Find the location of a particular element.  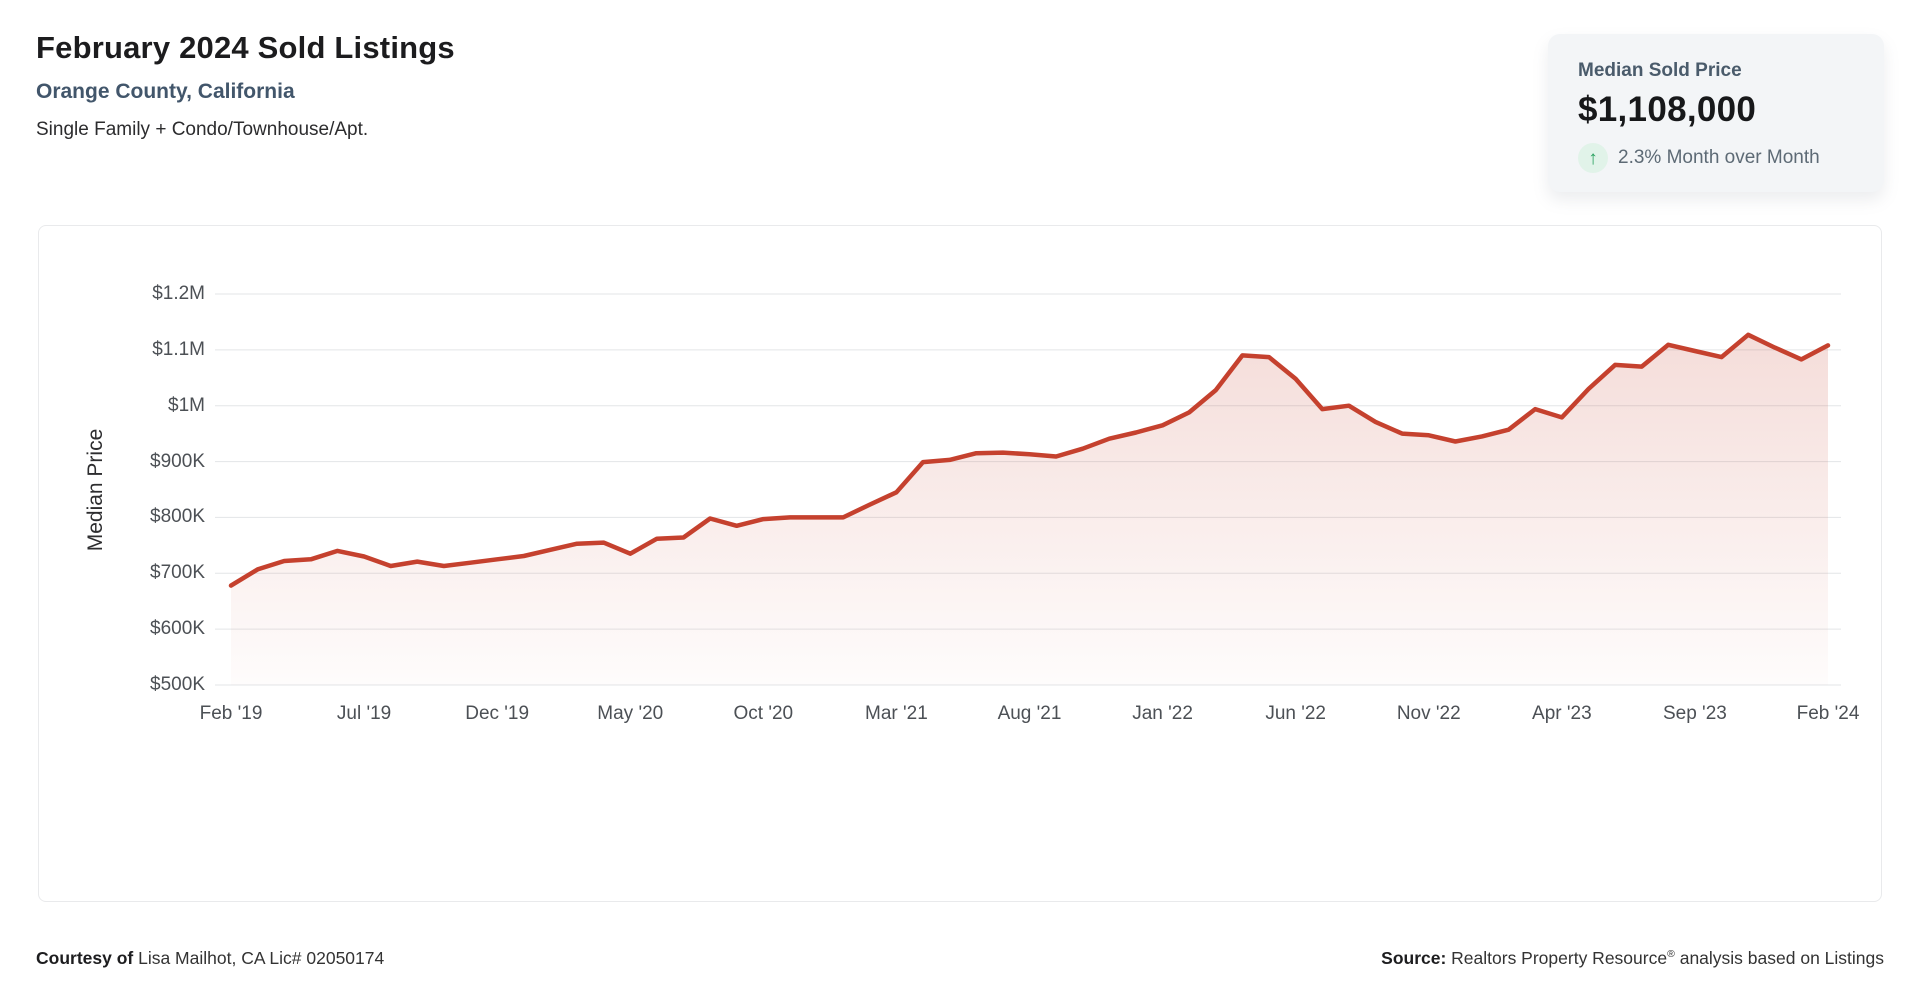

y-axis-title: Median Price is located at coordinates (95, 490).